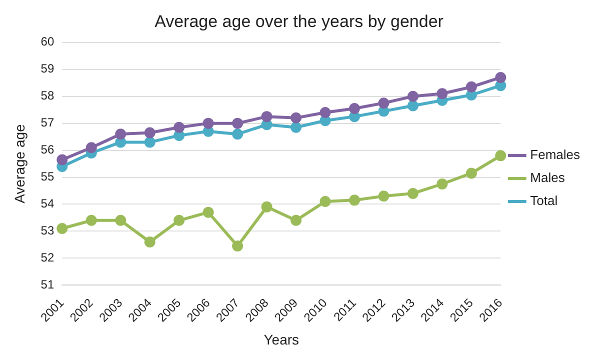 The height and width of the screenshot is (357, 600). Describe the element at coordinates (47, 41) in the screenshot. I see `y-tick-label: 60` at that location.